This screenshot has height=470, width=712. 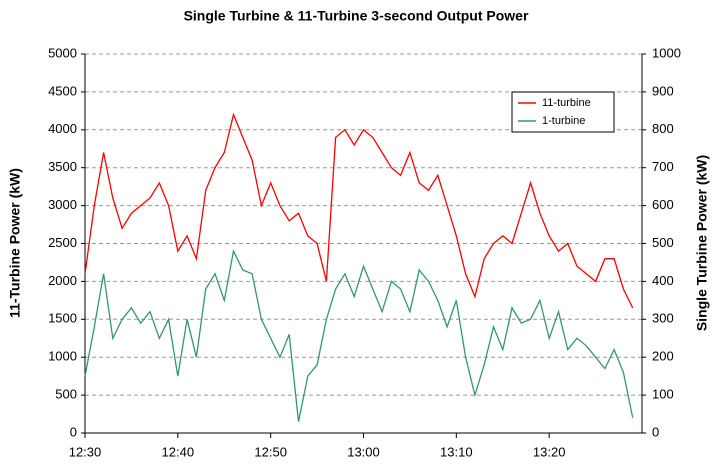 What do you see at coordinates (270, 451) in the screenshot?
I see `x-tick-label: 12:50` at bounding box center [270, 451].